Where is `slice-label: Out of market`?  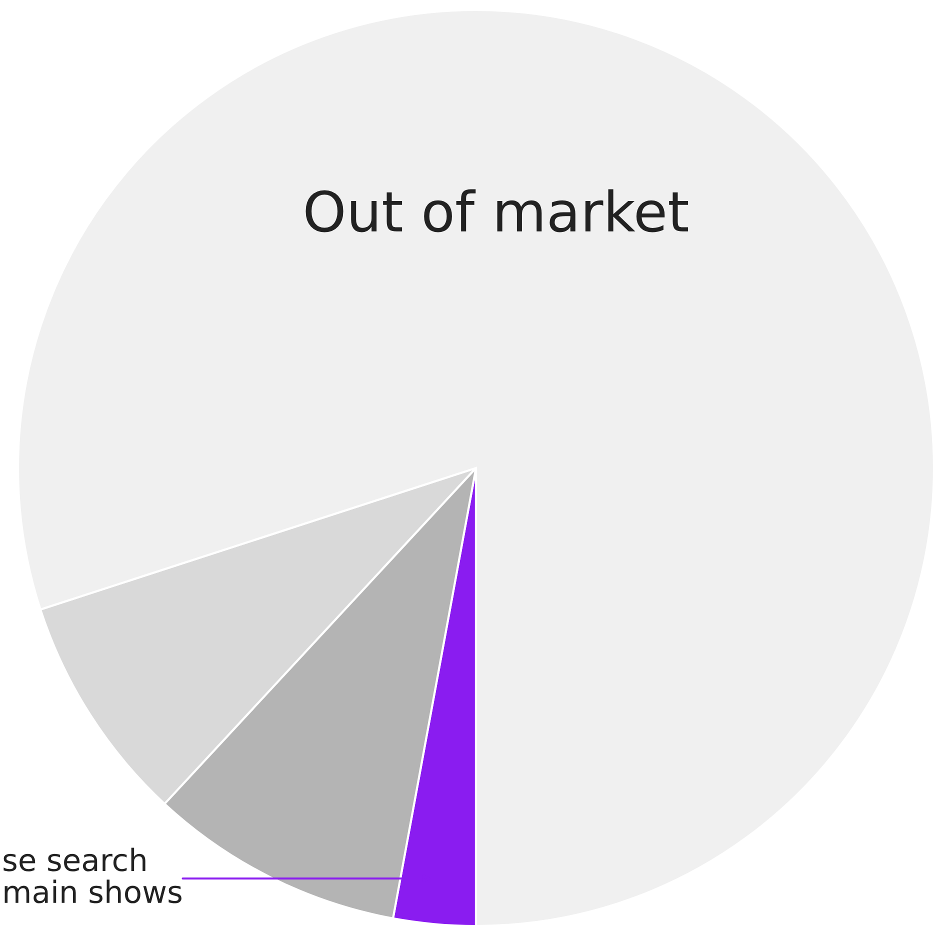 slice-label: Out of market is located at coordinates (497, 210).